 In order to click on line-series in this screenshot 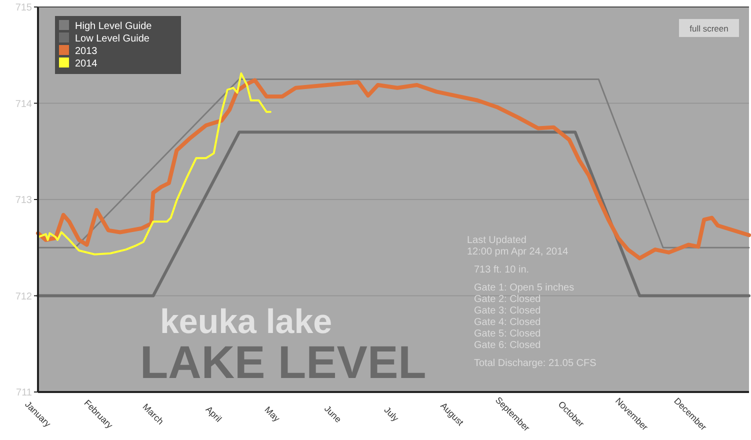, I will do `click(154, 164)`.